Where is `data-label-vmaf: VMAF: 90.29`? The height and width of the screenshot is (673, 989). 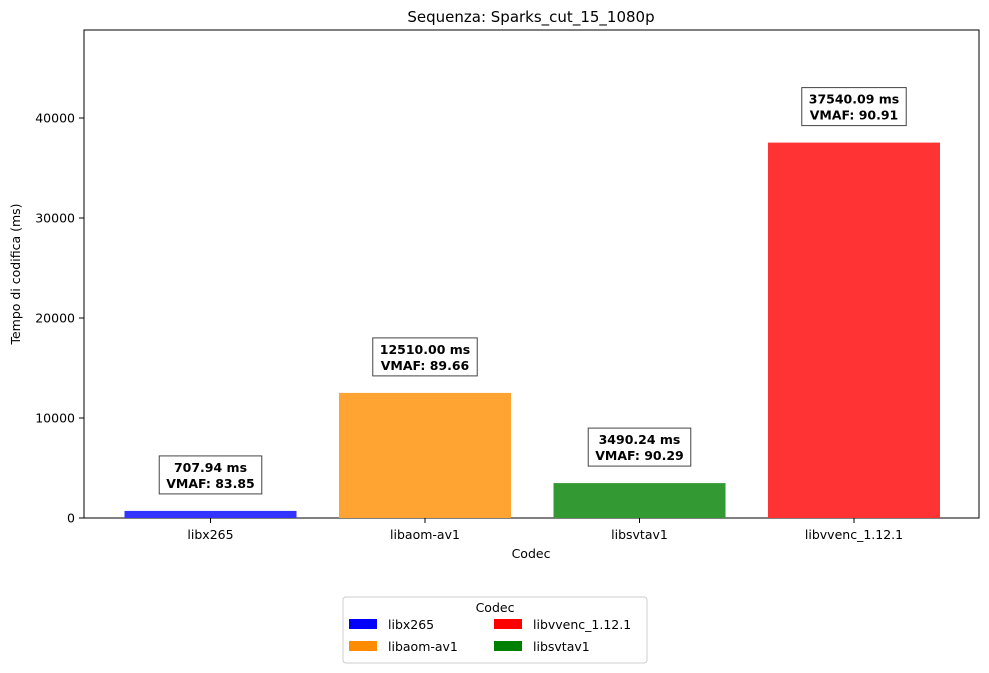
data-label-vmaf: VMAF: 90.29 is located at coordinates (639, 455).